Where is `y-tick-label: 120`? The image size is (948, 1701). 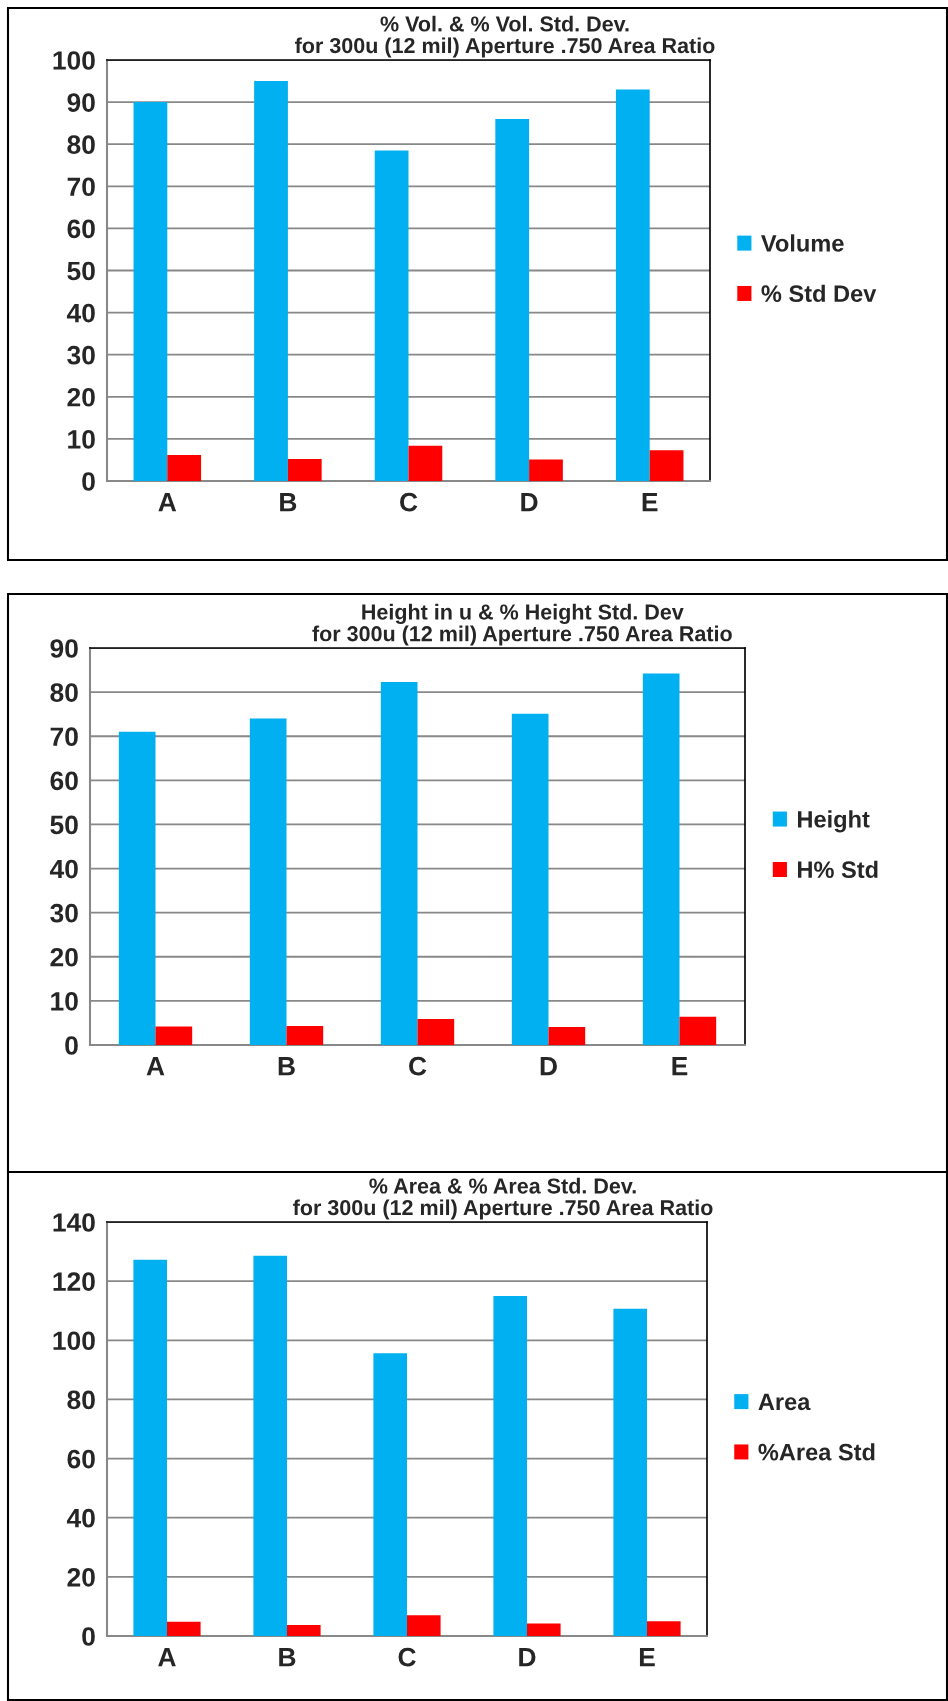 y-tick-label: 120 is located at coordinates (74, 1281).